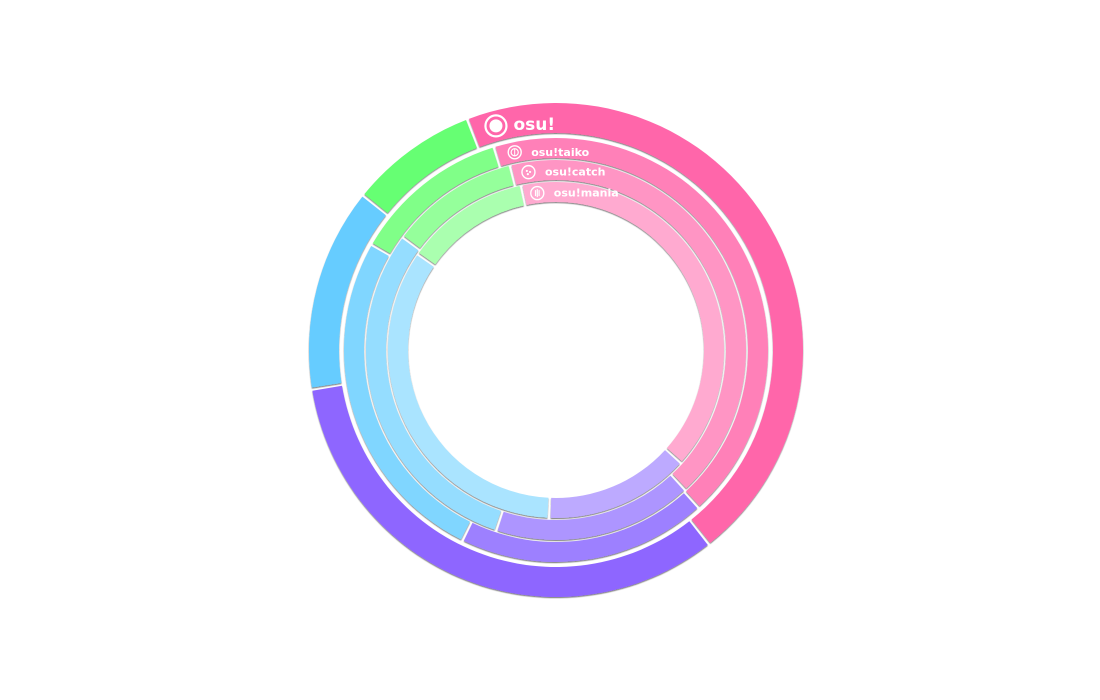 Image resolution: width=1100 pixels, height=700 pixels. I want to click on osu-catch-icon, so click(528, 172).